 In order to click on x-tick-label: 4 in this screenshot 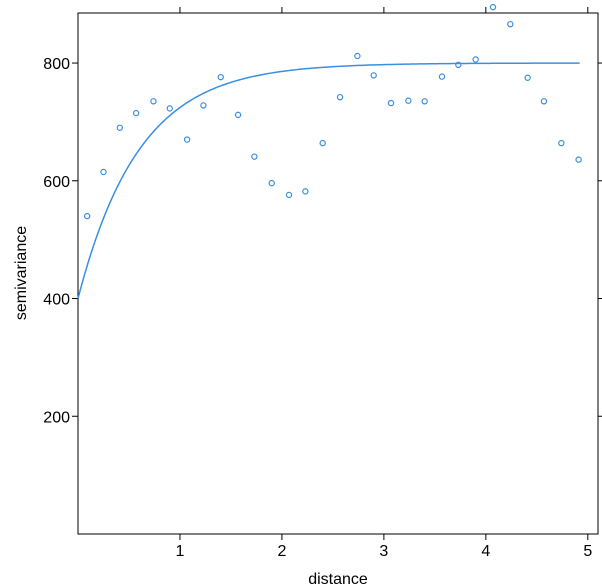, I will do `click(485, 551)`.